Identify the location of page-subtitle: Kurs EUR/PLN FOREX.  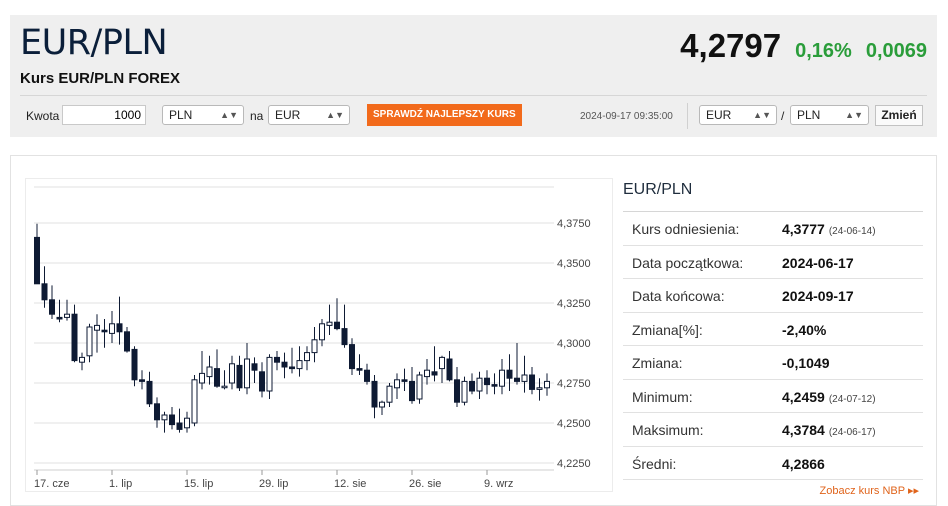
(100, 78).